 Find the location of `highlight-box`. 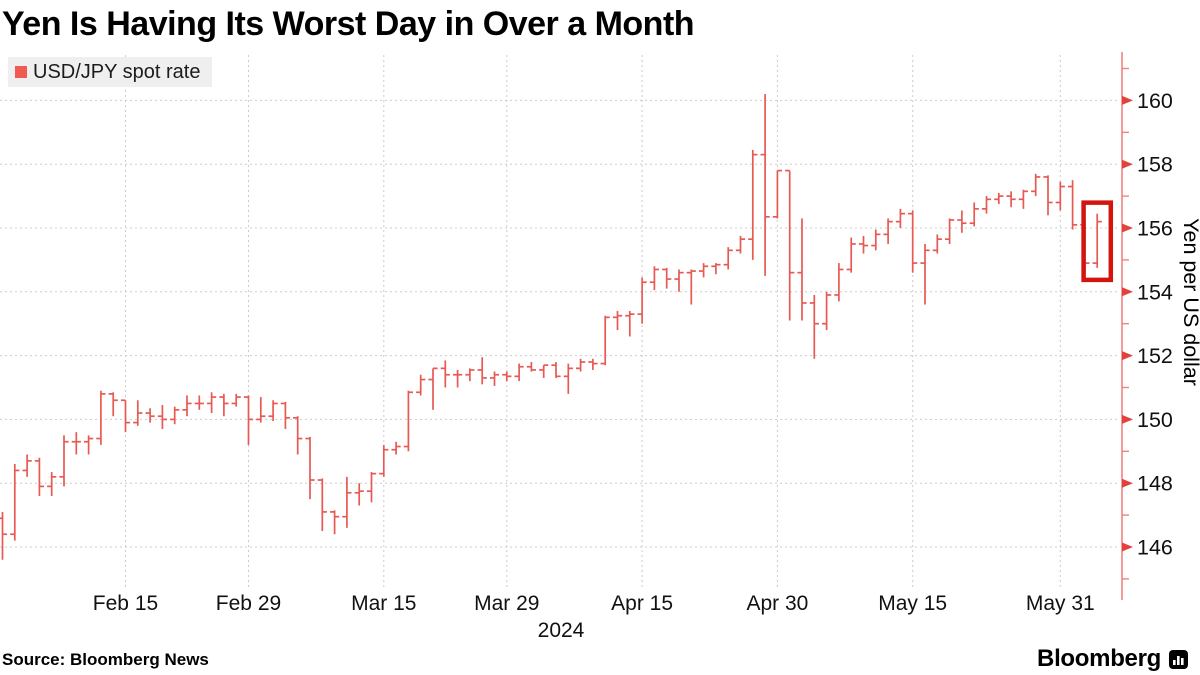

highlight-box is located at coordinates (1097, 241).